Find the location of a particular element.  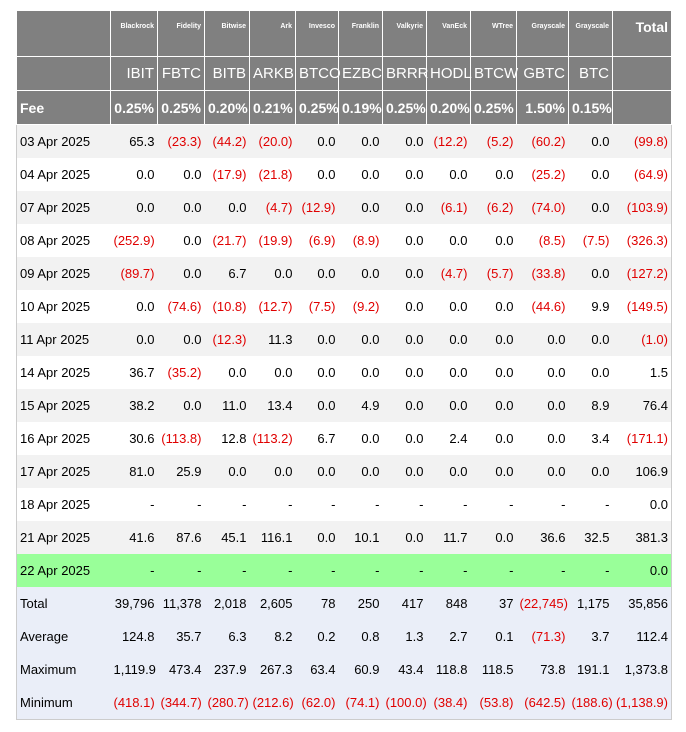

summary-cell: (74.1) is located at coordinates (360, 703).